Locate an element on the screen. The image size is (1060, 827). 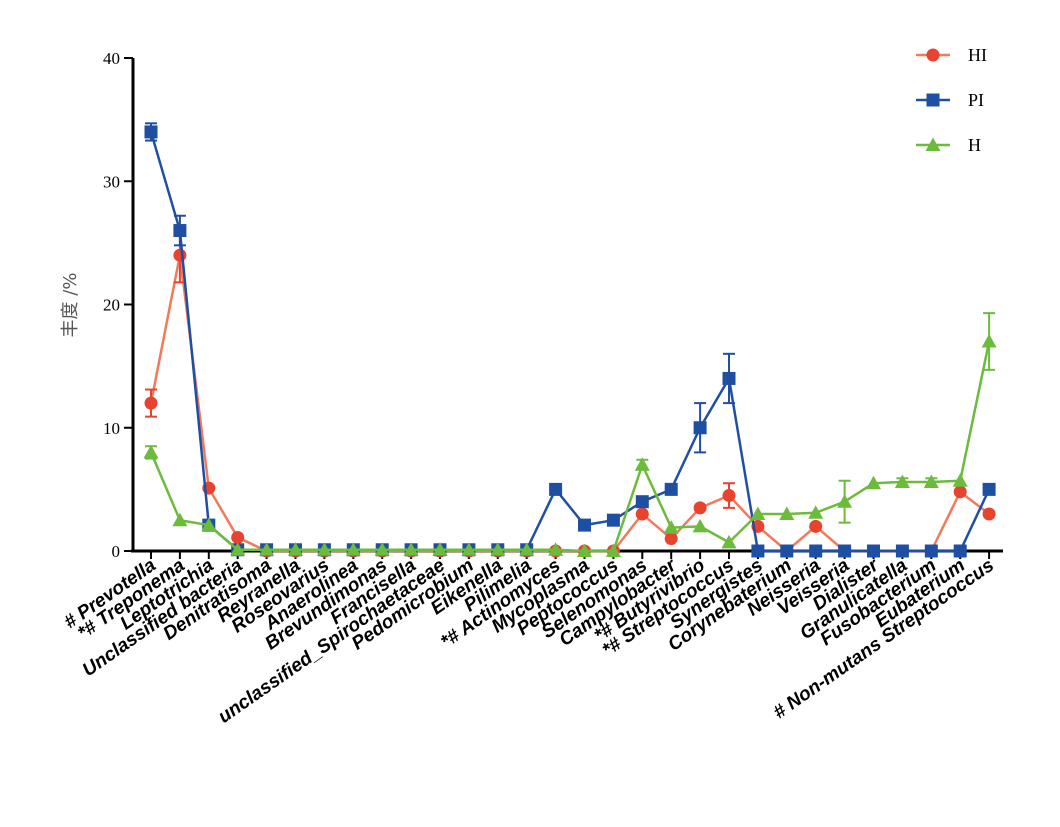
legend-item-h: H is located at coordinates (948, 145).